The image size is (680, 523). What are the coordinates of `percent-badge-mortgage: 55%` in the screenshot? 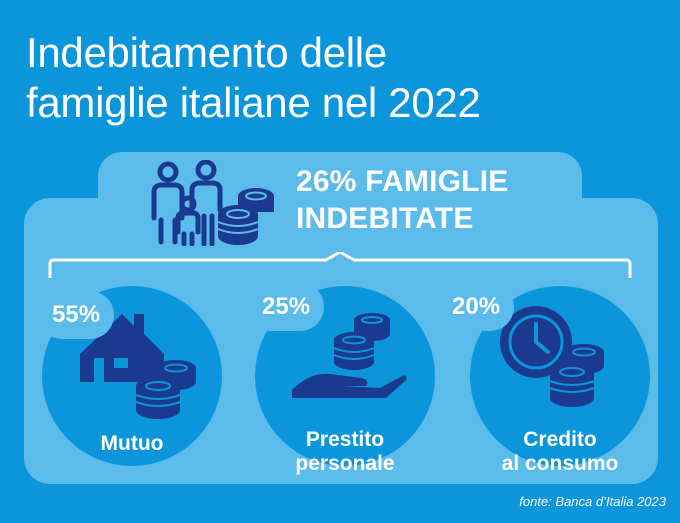 It's located at (76, 315).